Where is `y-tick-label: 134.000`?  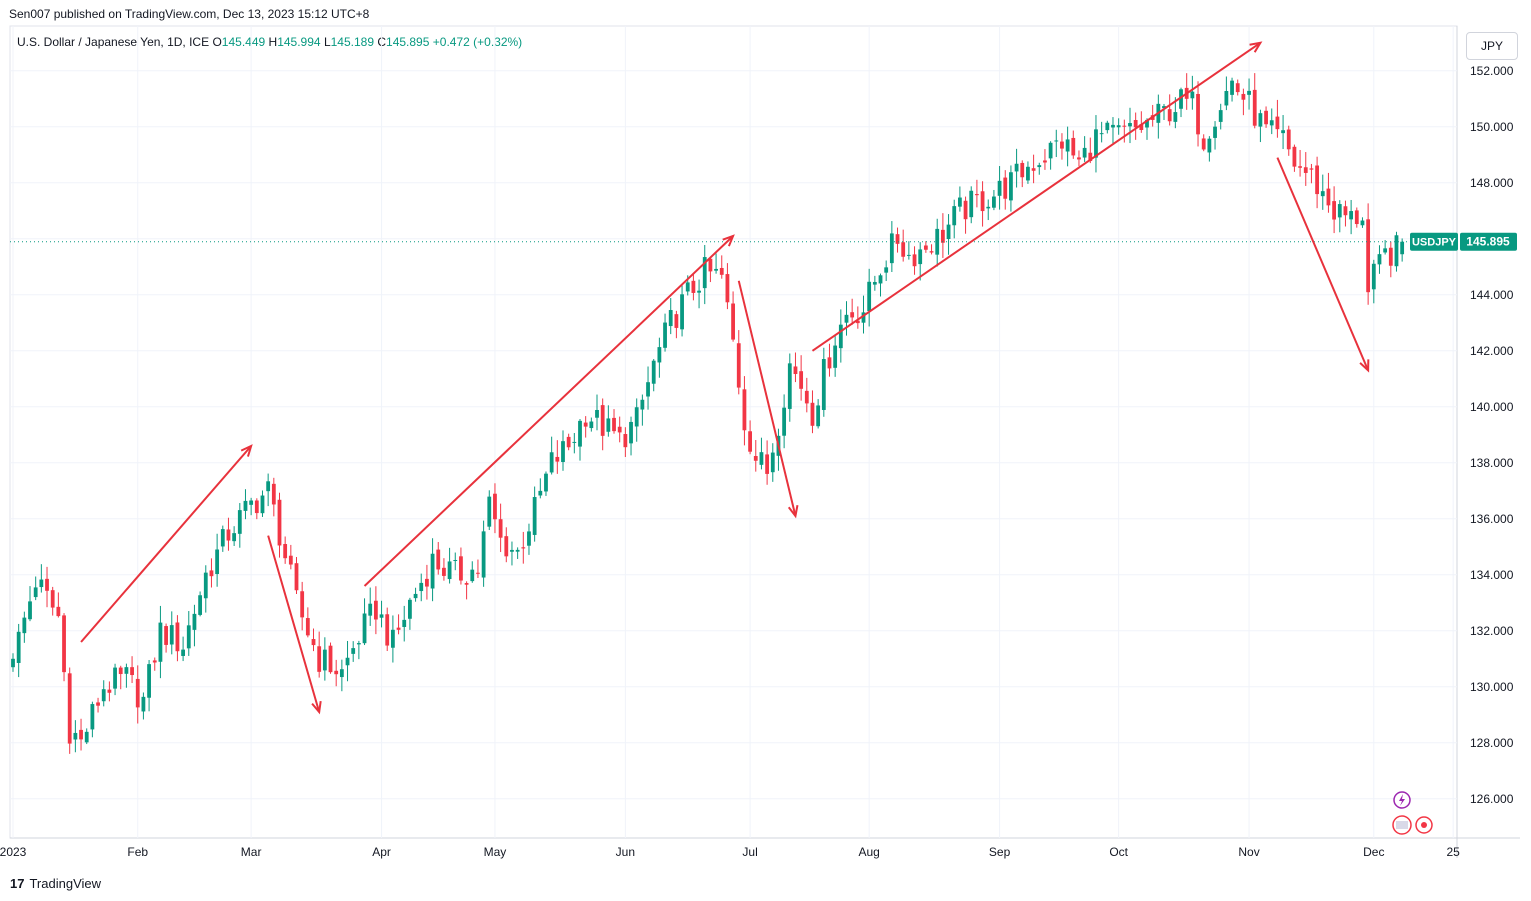
y-tick-label: 134.000 is located at coordinates (1492, 575).